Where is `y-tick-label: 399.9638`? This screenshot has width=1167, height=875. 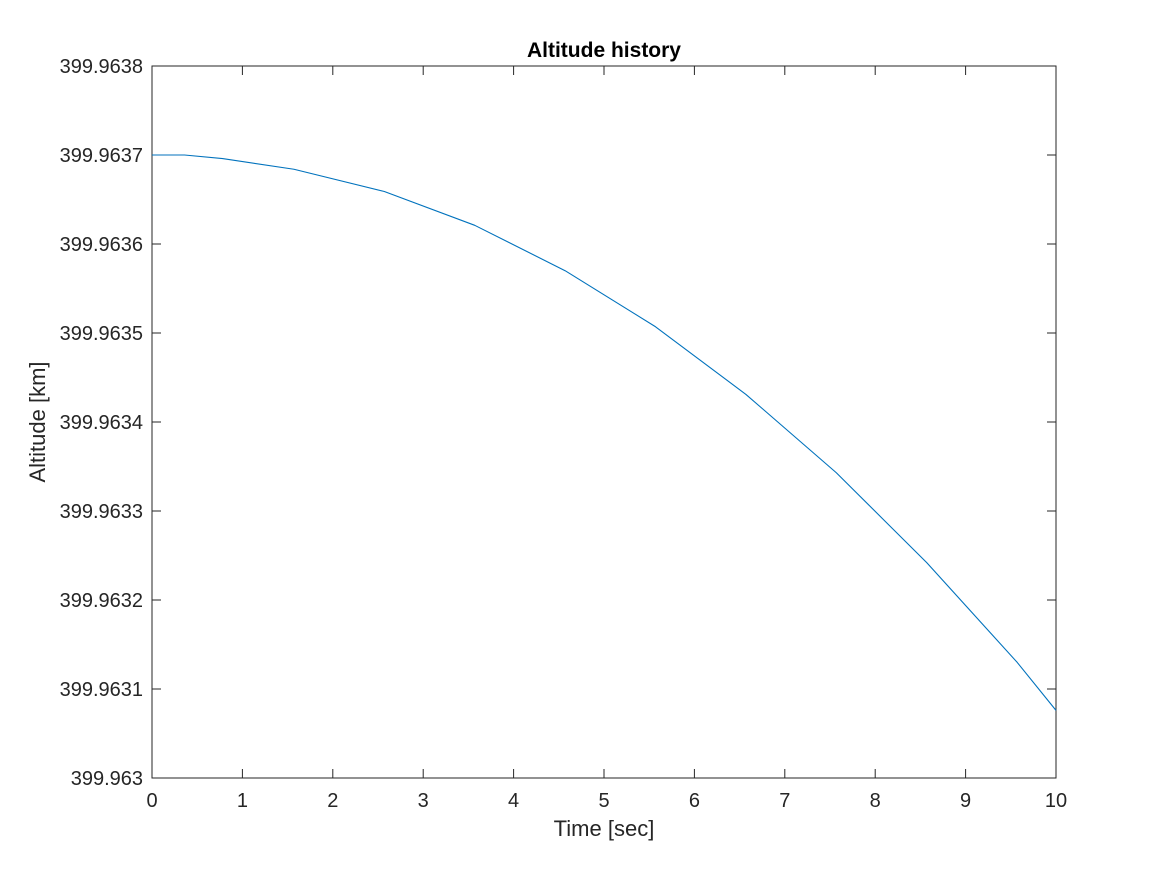
y-tick-label: 399.9638 is located at coordinates (101, 67).